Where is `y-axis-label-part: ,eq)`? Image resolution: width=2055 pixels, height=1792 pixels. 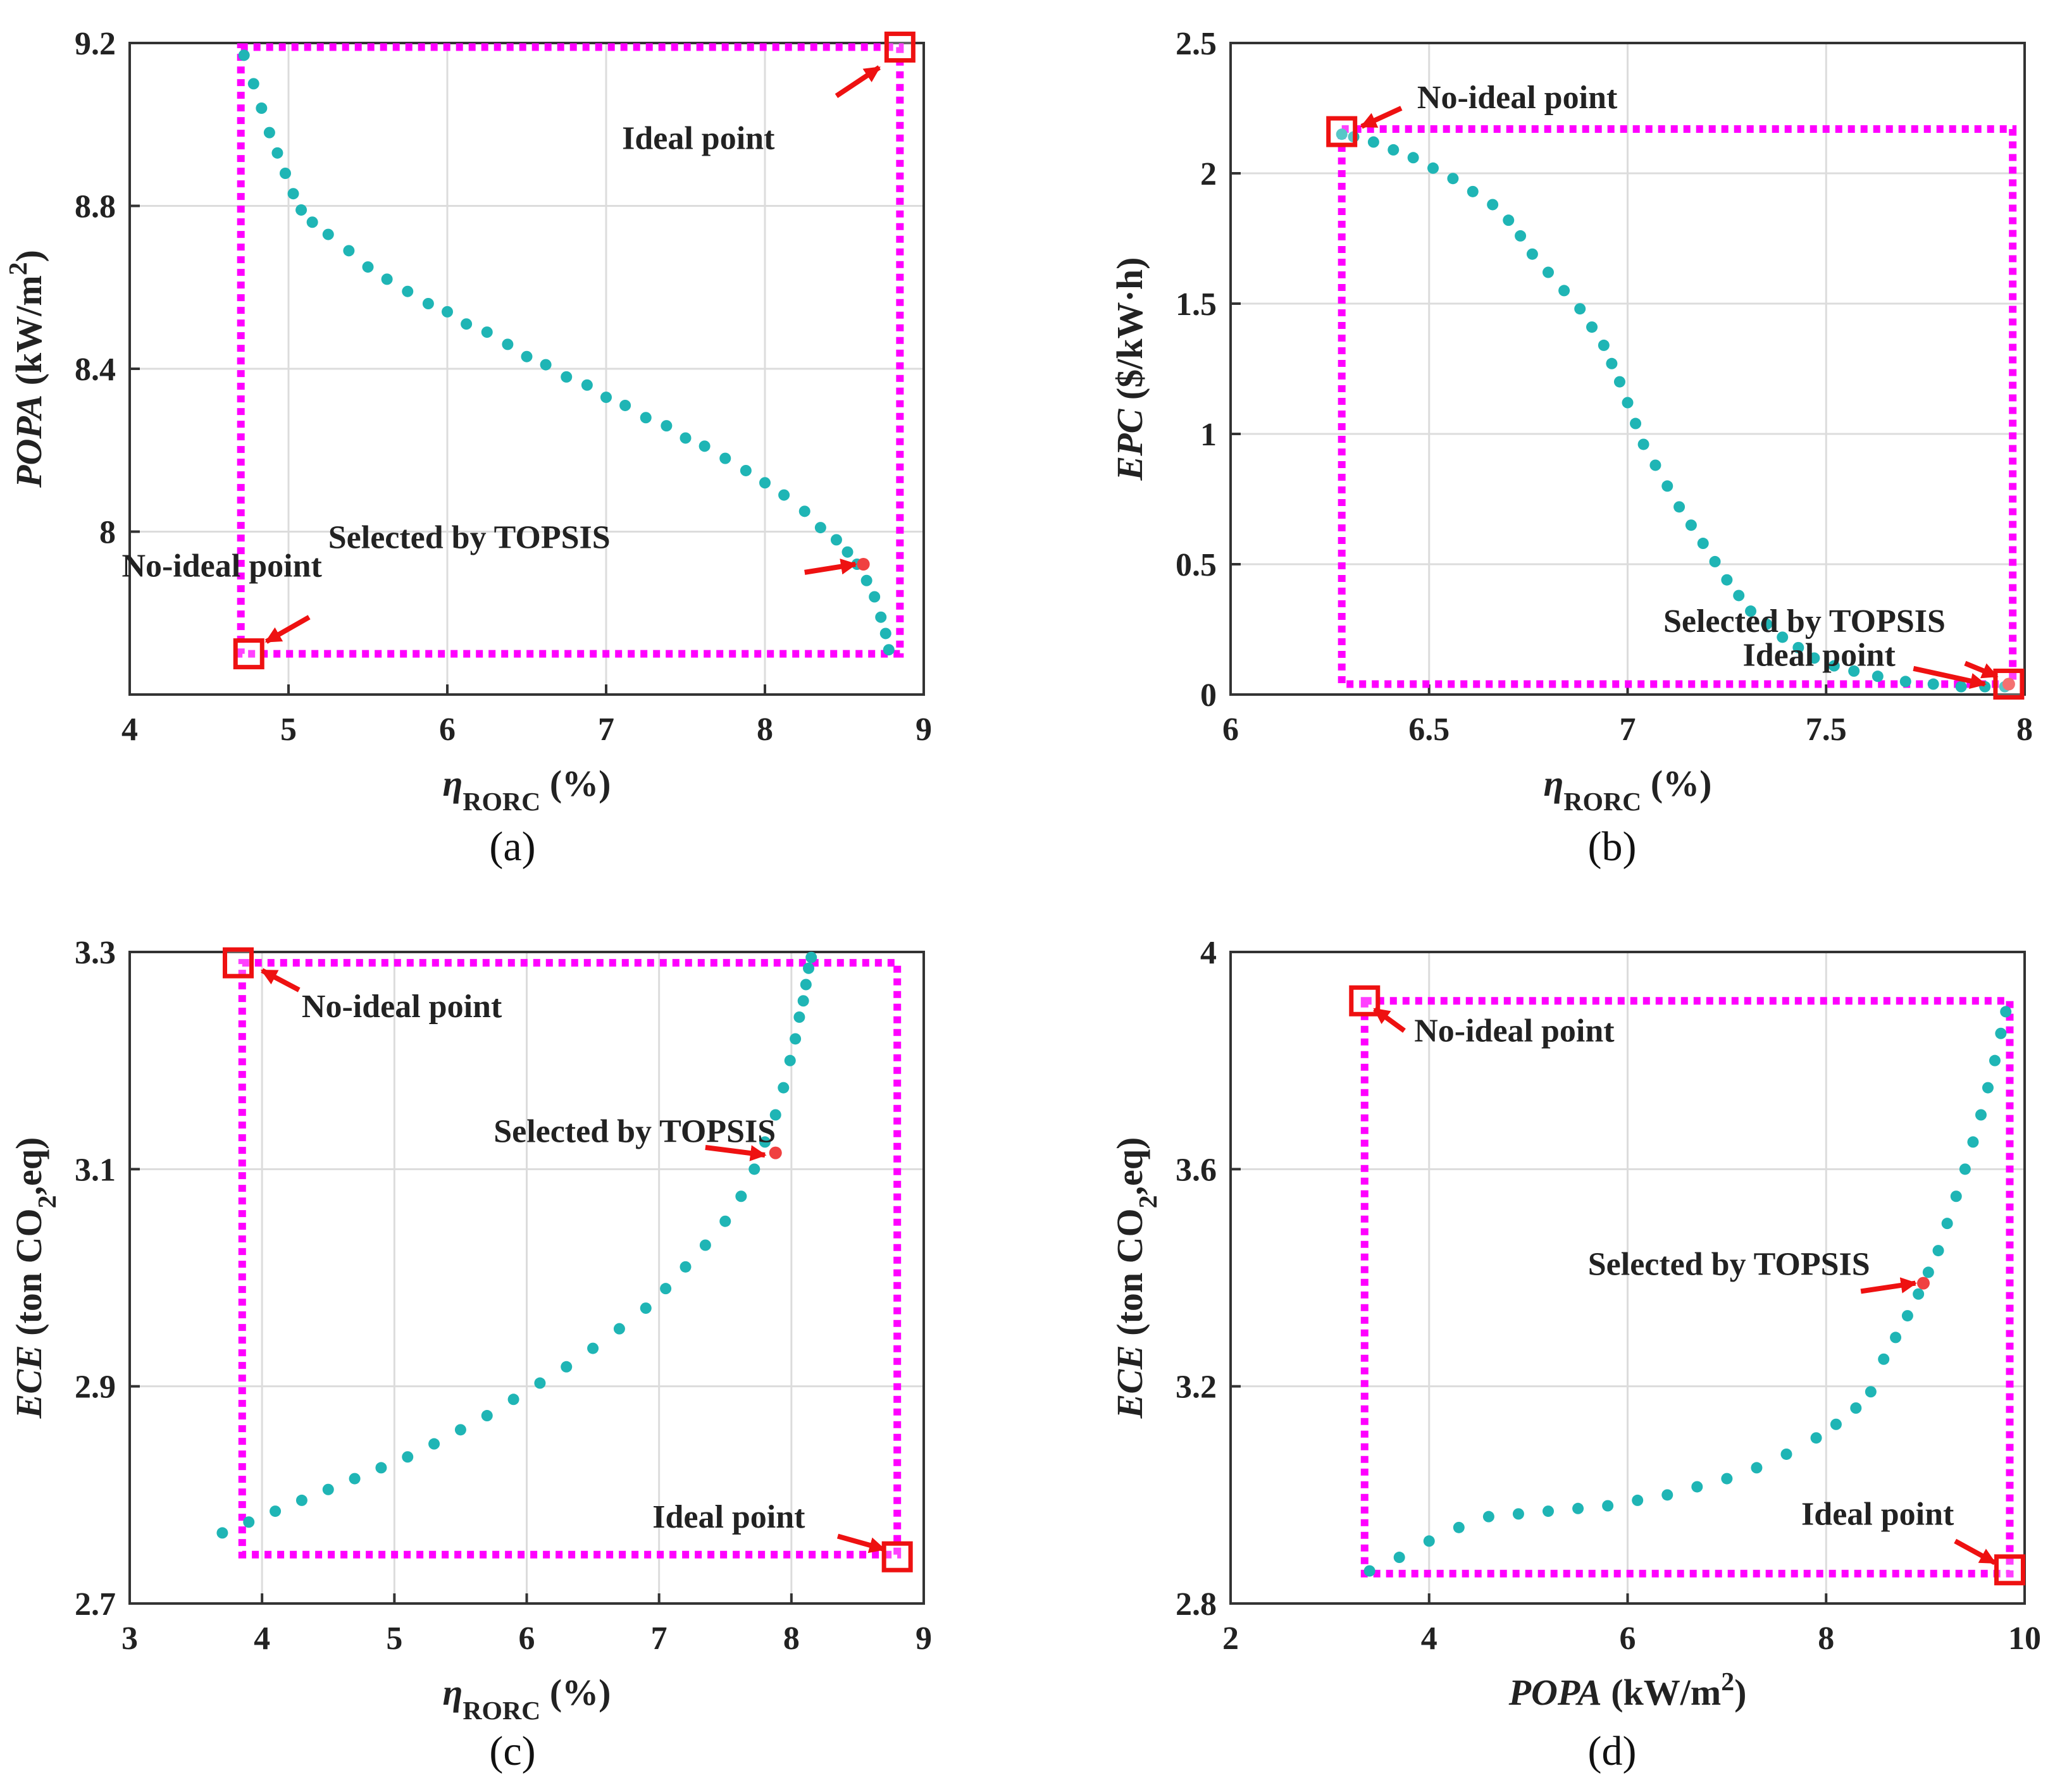
y-axis-label-part: ,eq) is located at coordinates (1129, 1166).